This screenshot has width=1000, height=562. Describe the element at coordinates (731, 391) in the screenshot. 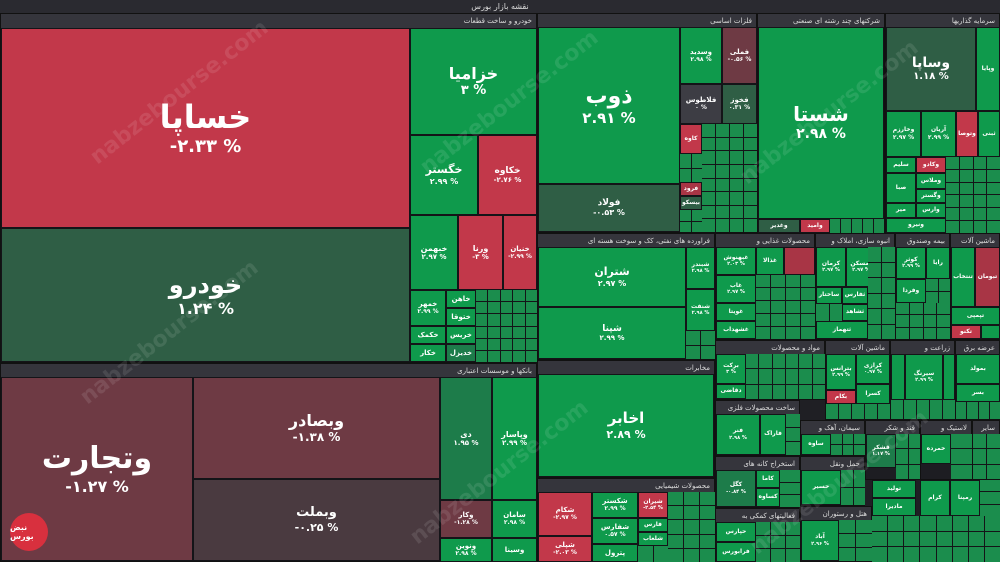

I see `tile-dalghi: دقاضی` at that location.